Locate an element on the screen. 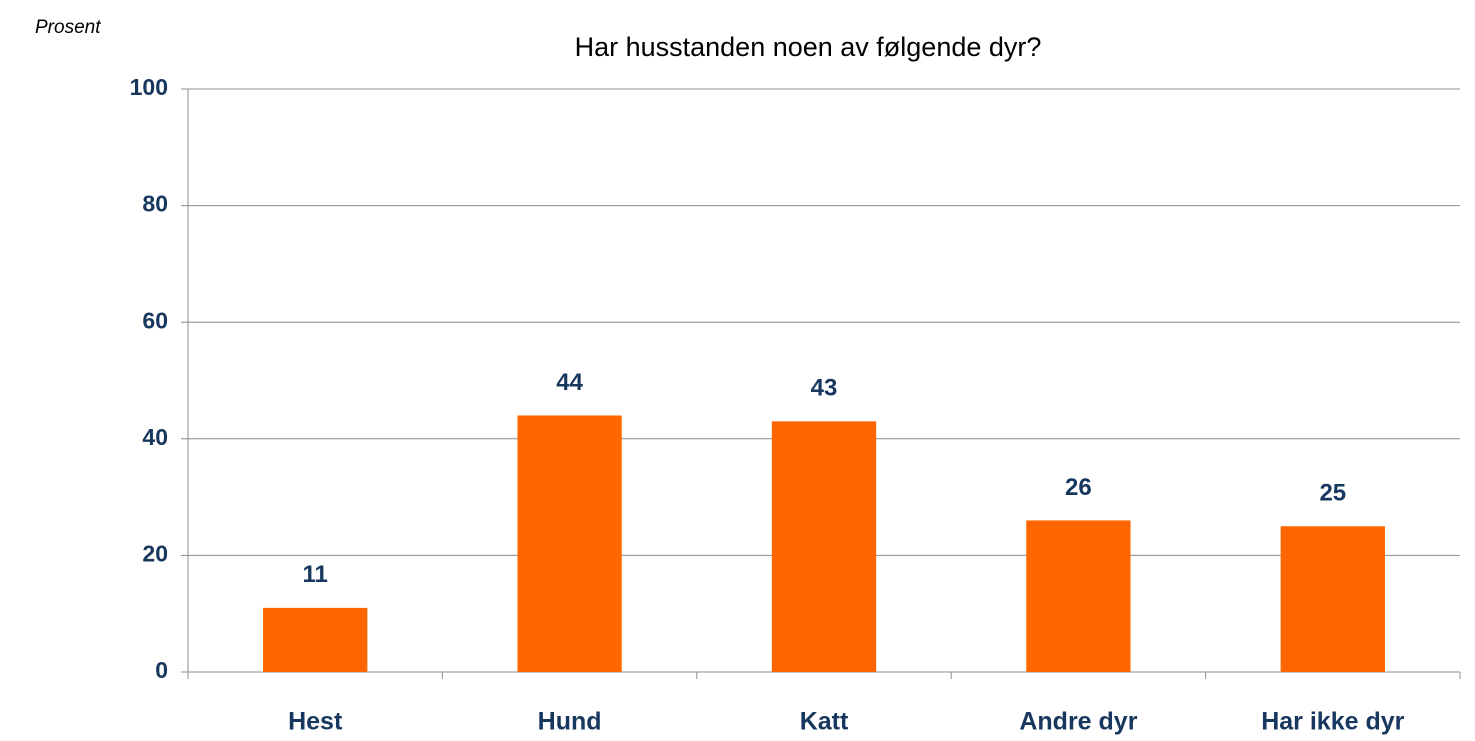 Image resolution: width=1475 pixels, height=741 pixels. data-label: 43 is located at coordinates (824, 388).